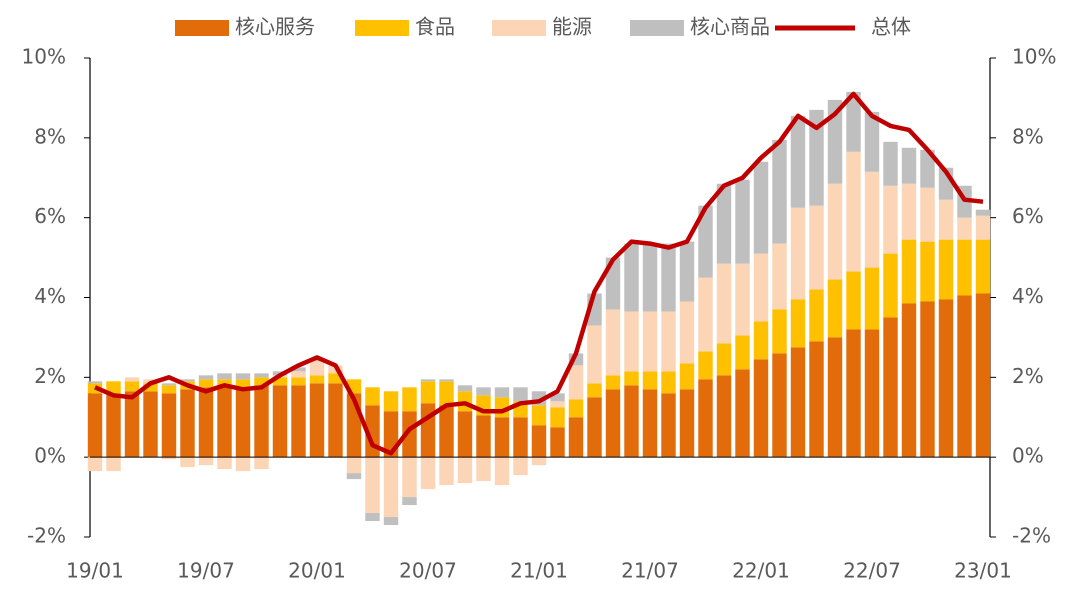 The height and width of the screenshot is (595, 1080). Describe the element at coordinates (1031, 536) in the screenshot. I see `y2-tick-label: -2%` at that location.